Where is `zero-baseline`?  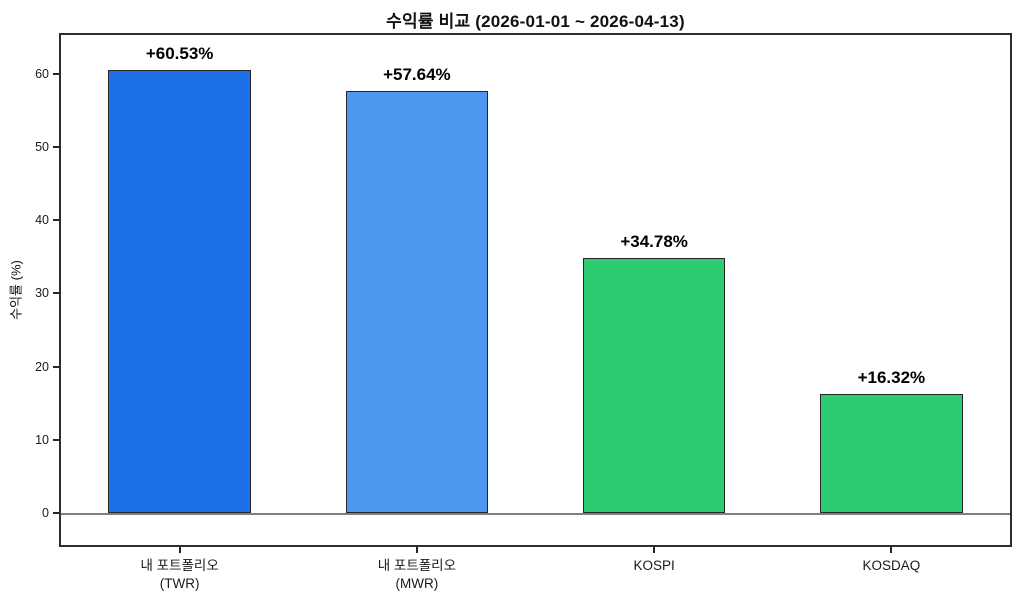
zero-baseline is located at coordinates (535, 514).